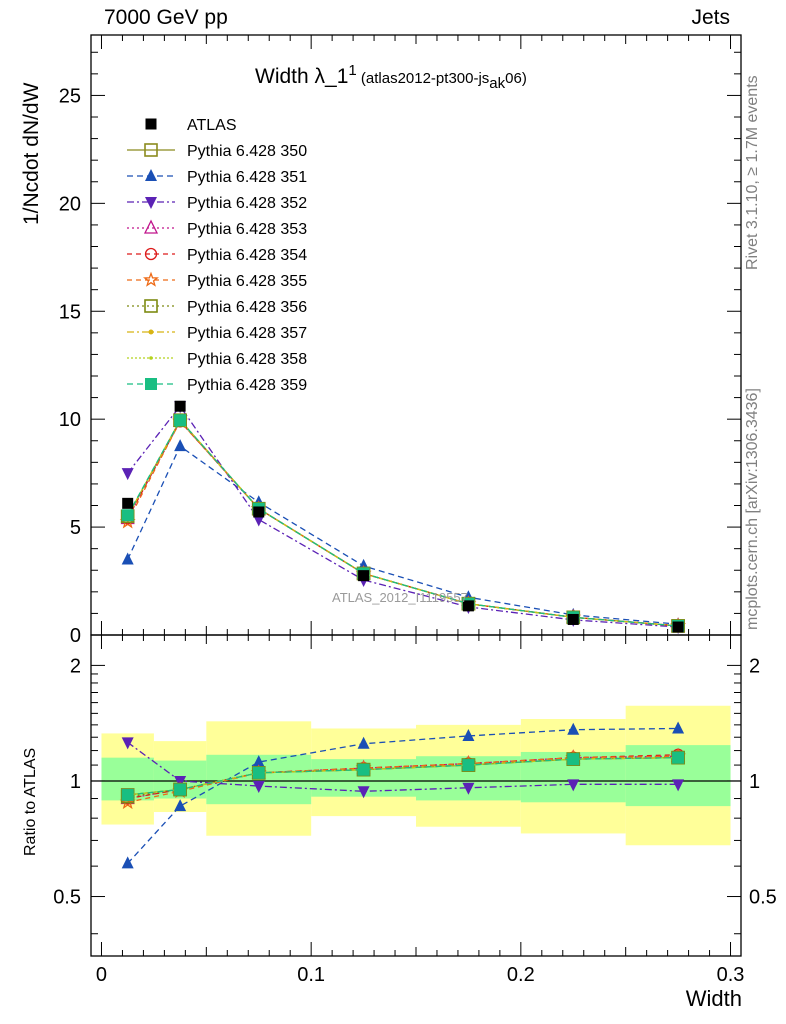 The height and width of the screenshot is (1024, 786). Describe the element at coordinates (151, 384) in the screenshot. I see `legend-359-marker` at that location.